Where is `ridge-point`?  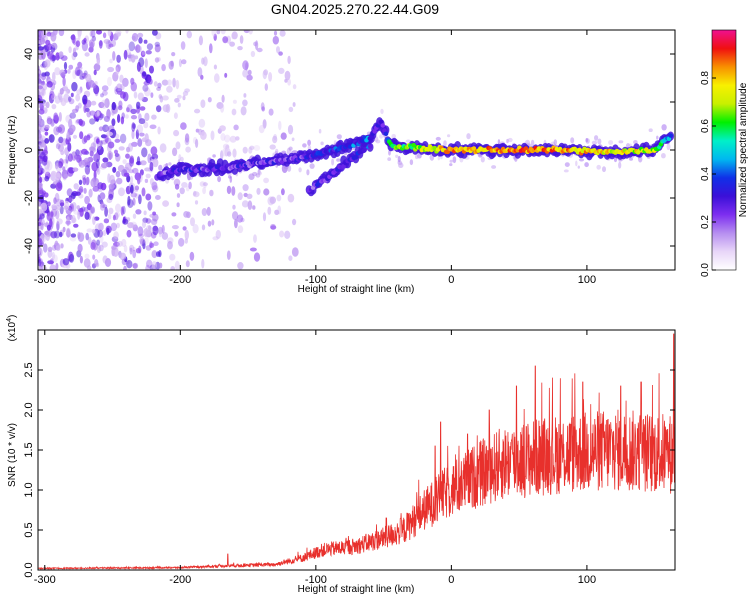 ridge-point is located at coordinates (384, 130).